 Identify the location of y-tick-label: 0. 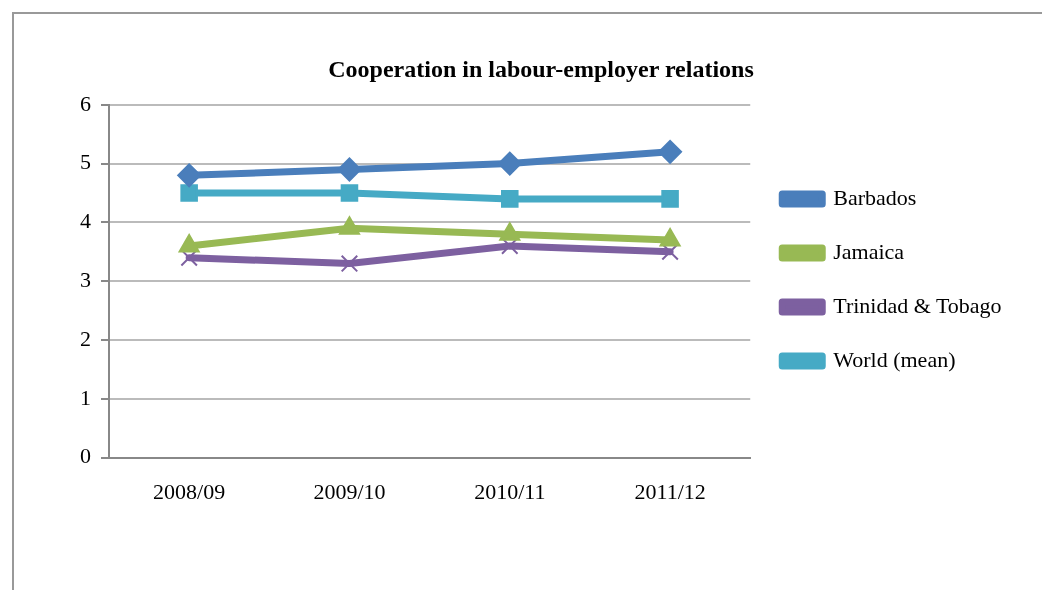
(85, 456).